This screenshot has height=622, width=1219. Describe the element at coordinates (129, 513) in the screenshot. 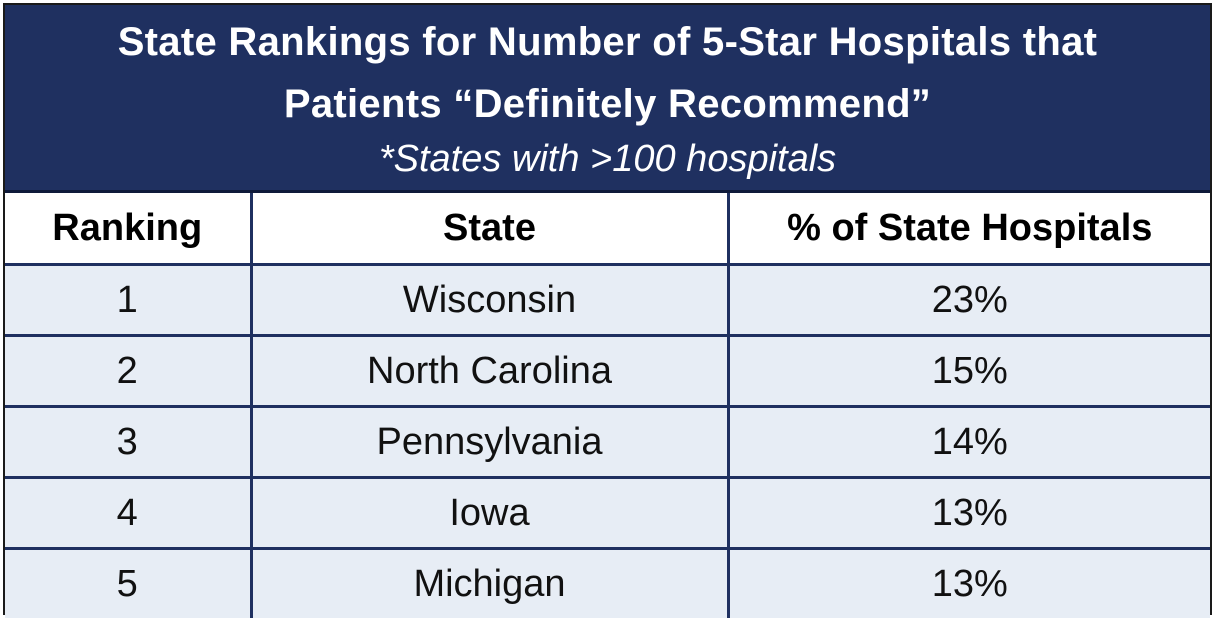

I see `ranking-cell: 4` at that location.